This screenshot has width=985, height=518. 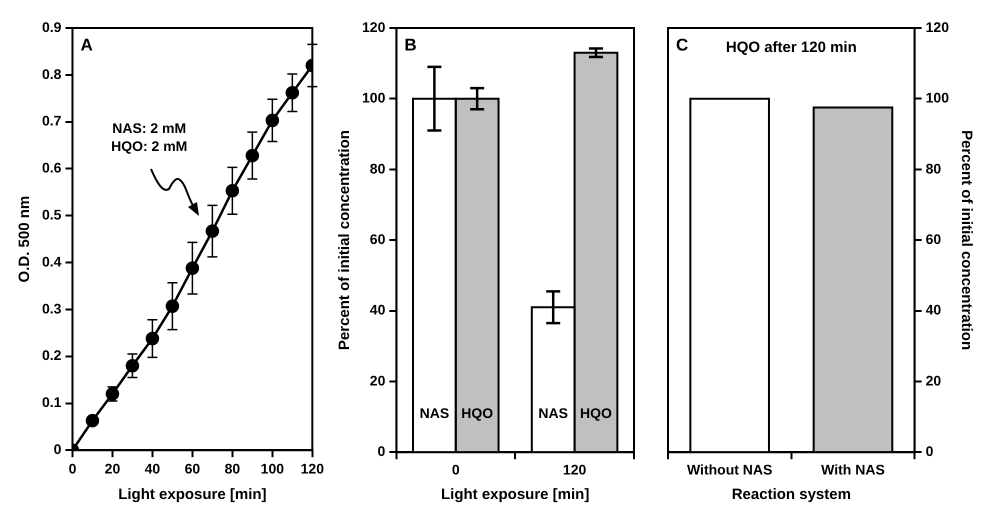 What do you see at coordinates (52, 214) in the screenshot?
I see `y-tick-label: 0.5` at bounding box center [52, 214].